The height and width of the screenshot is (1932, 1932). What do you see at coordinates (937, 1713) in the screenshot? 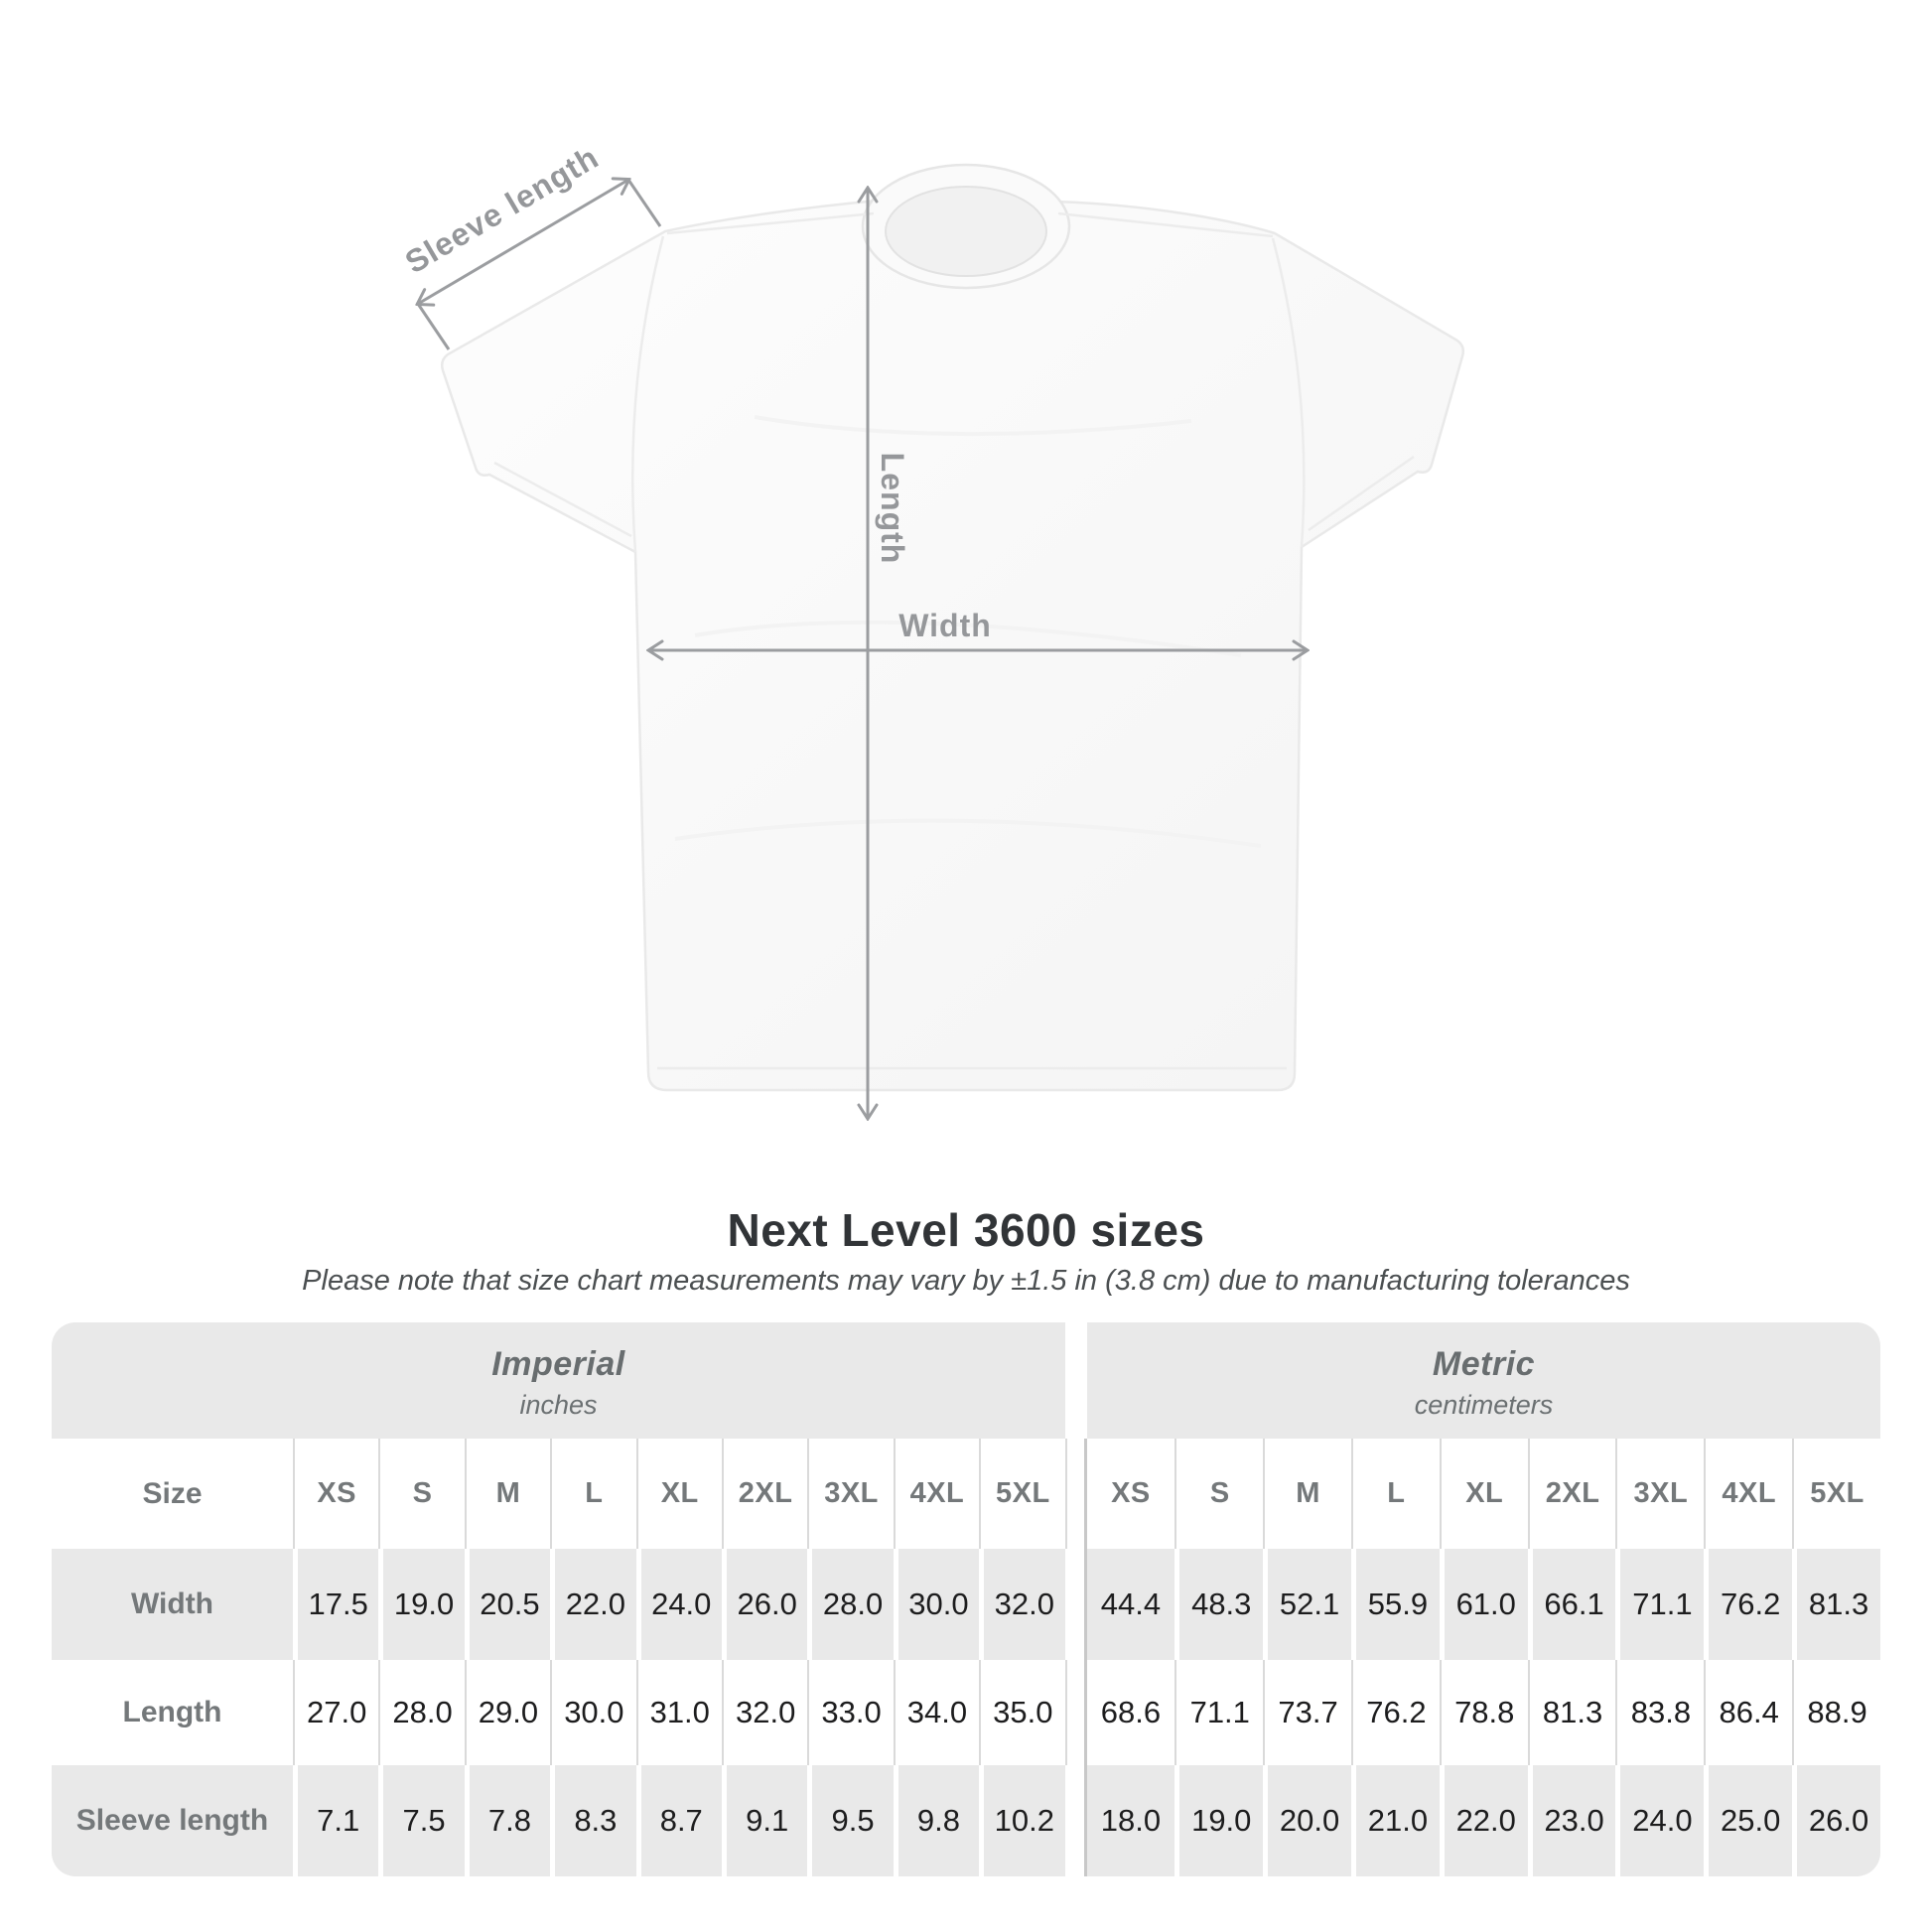
I see `length-imperial-4xl: 34.0` at bounding box center [937, 1713].